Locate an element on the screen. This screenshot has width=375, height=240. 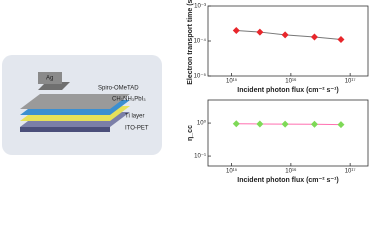
y-tick-label: 10⁻³ is located at coordinates (200, 7).